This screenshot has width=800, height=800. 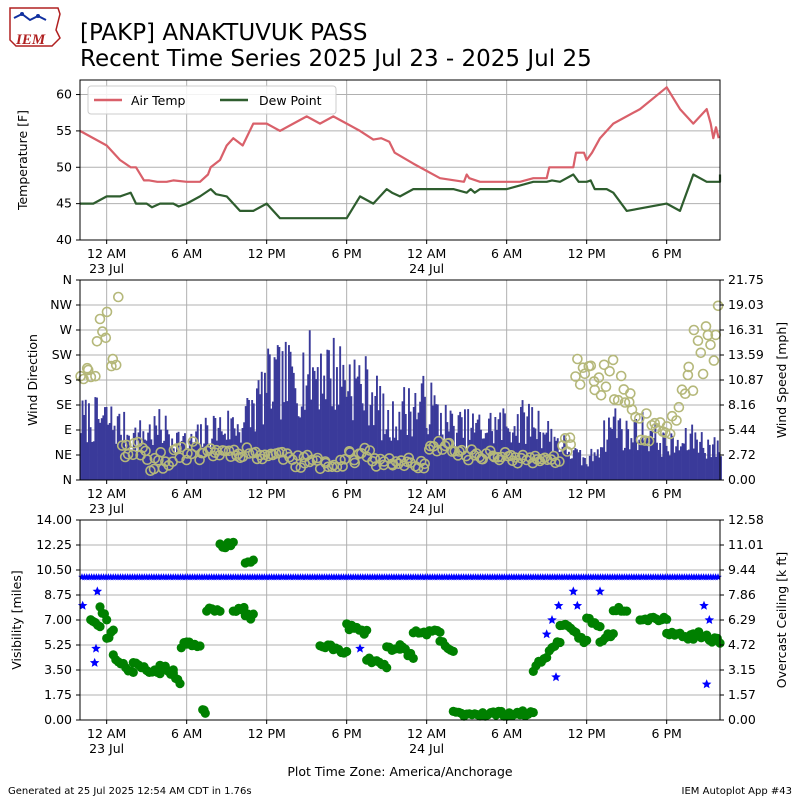 What do you see at coordinates (746, 329) in the screenshot?
I see `y2-tick-label: 16.31` at bounding box center [746, 329].